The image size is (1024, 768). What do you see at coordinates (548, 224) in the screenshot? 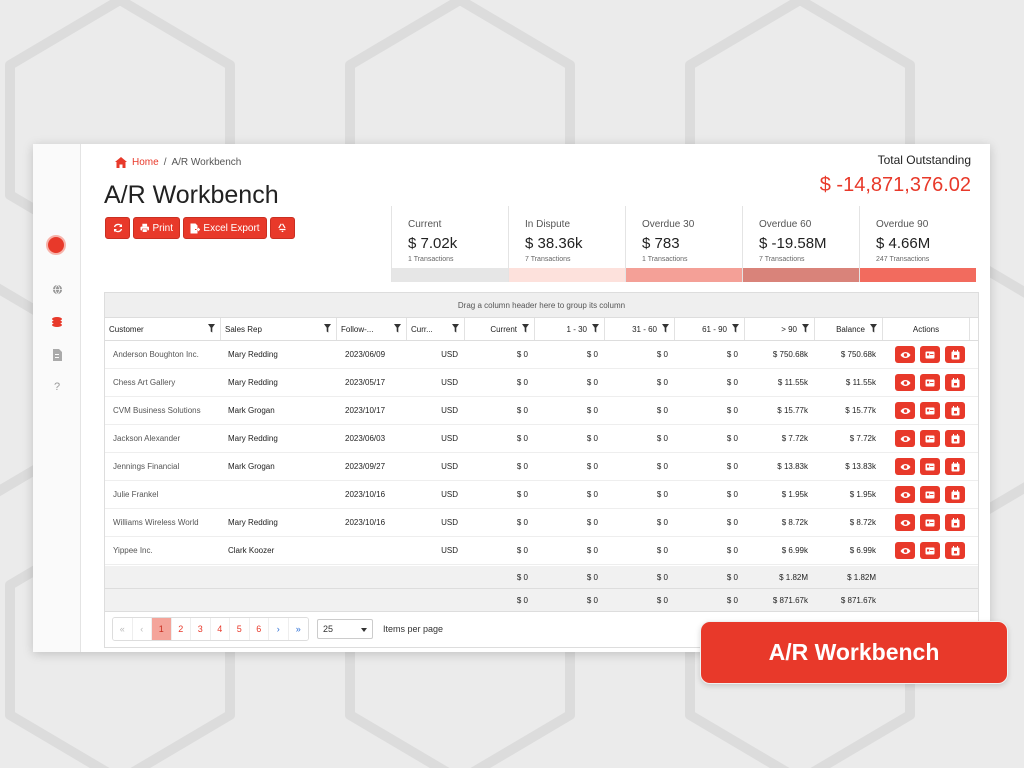
I see `card-label: In Dispute` at bounding box center [548, 224].